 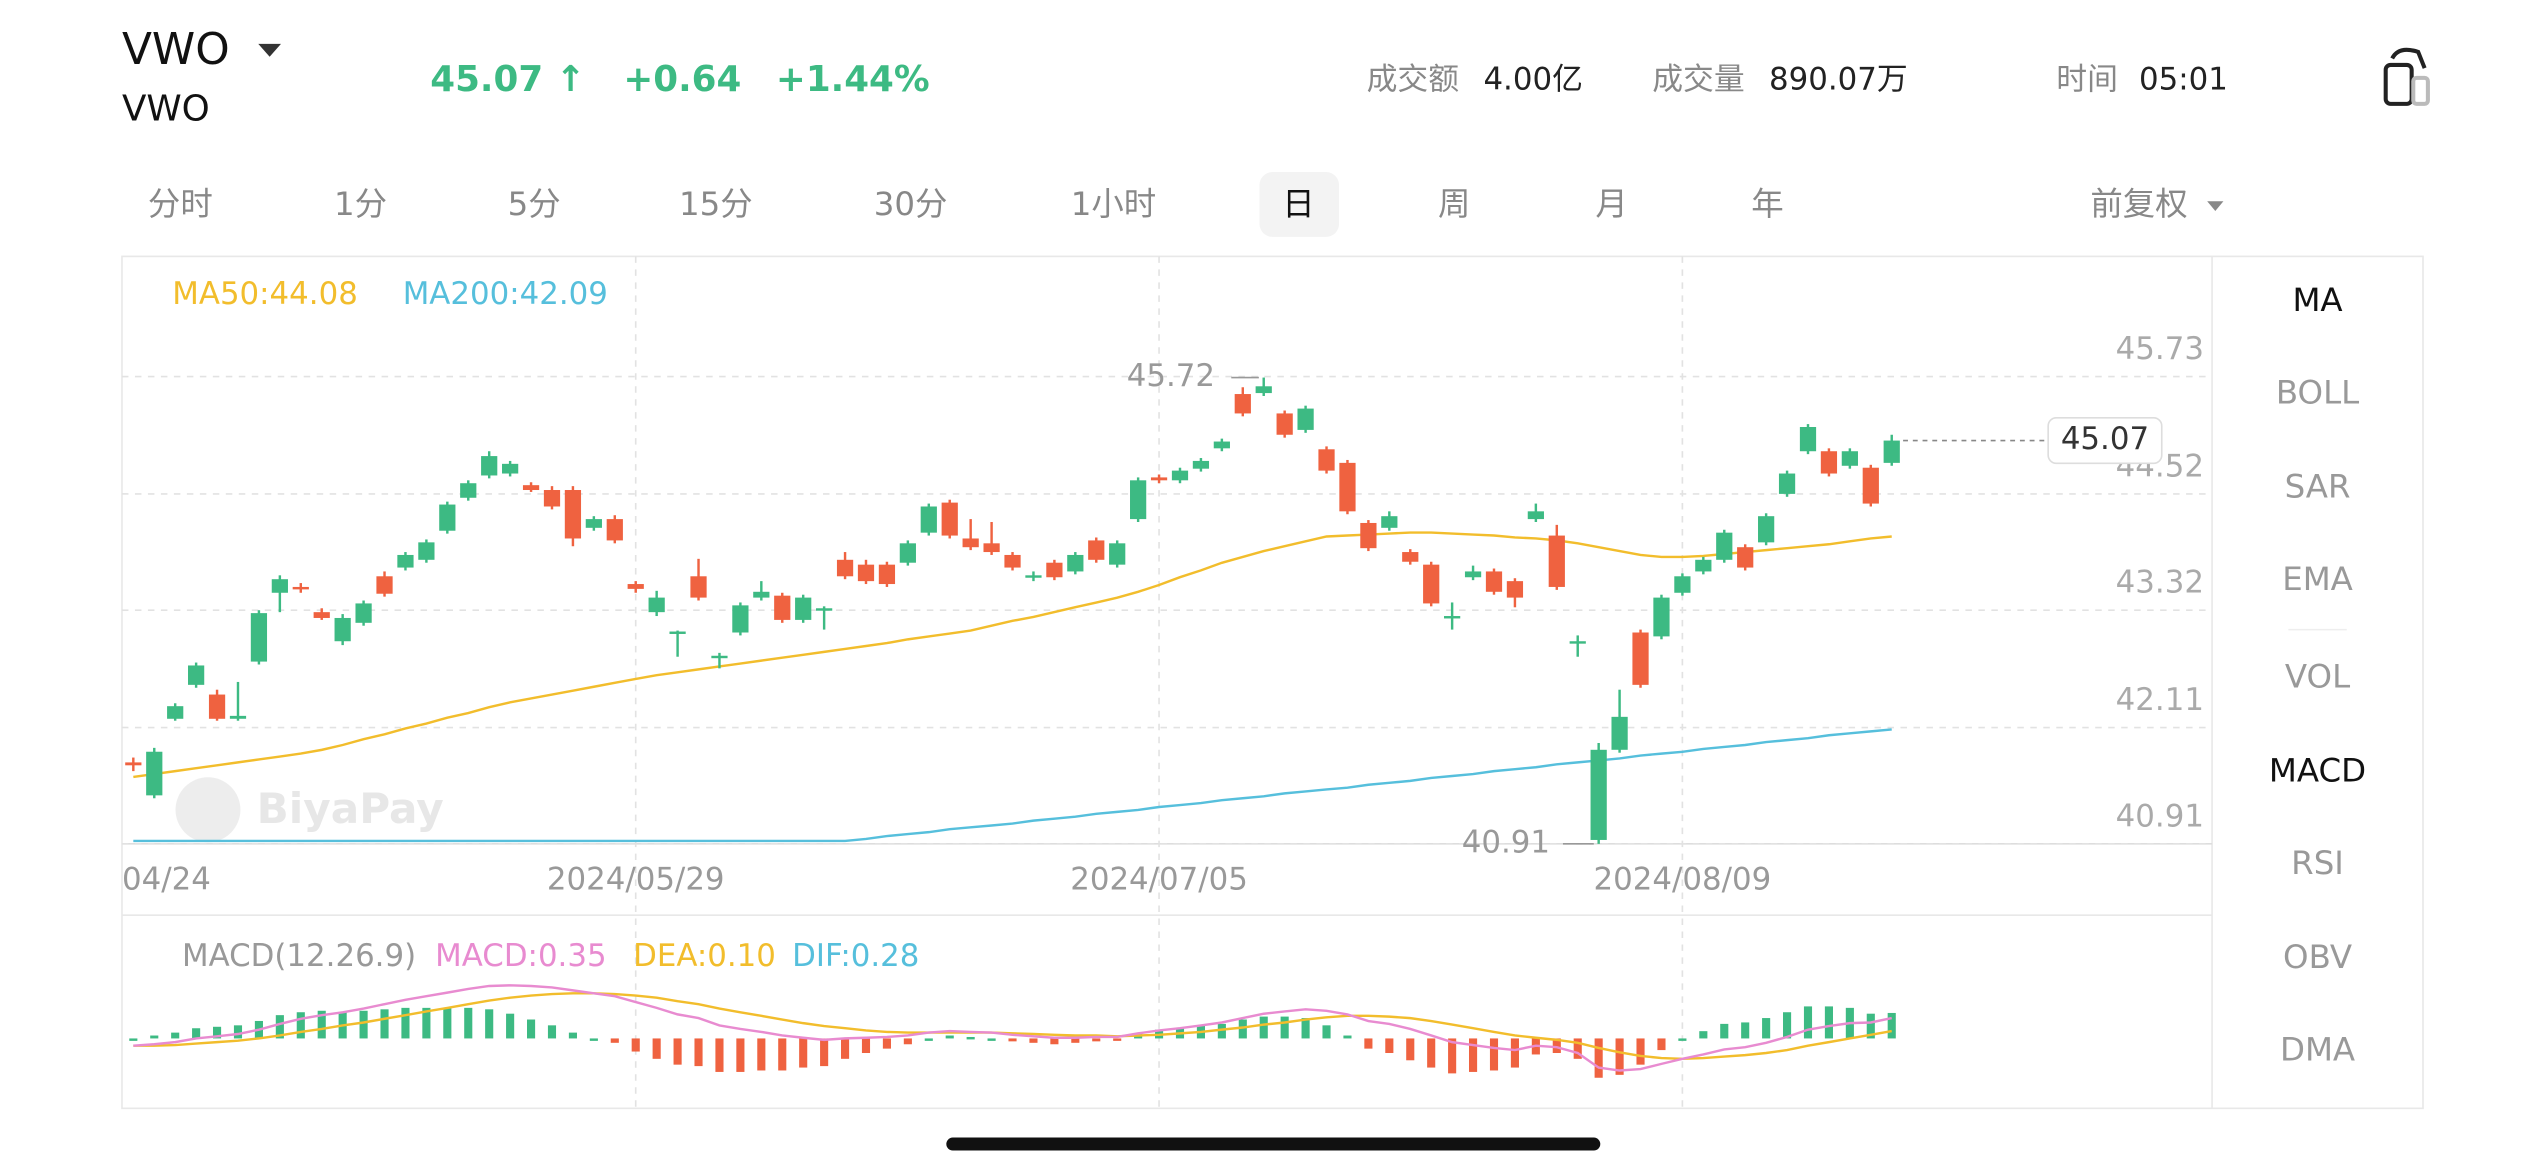 I want to click on indicator-tab: SAR, so click(x=2318, y=486).